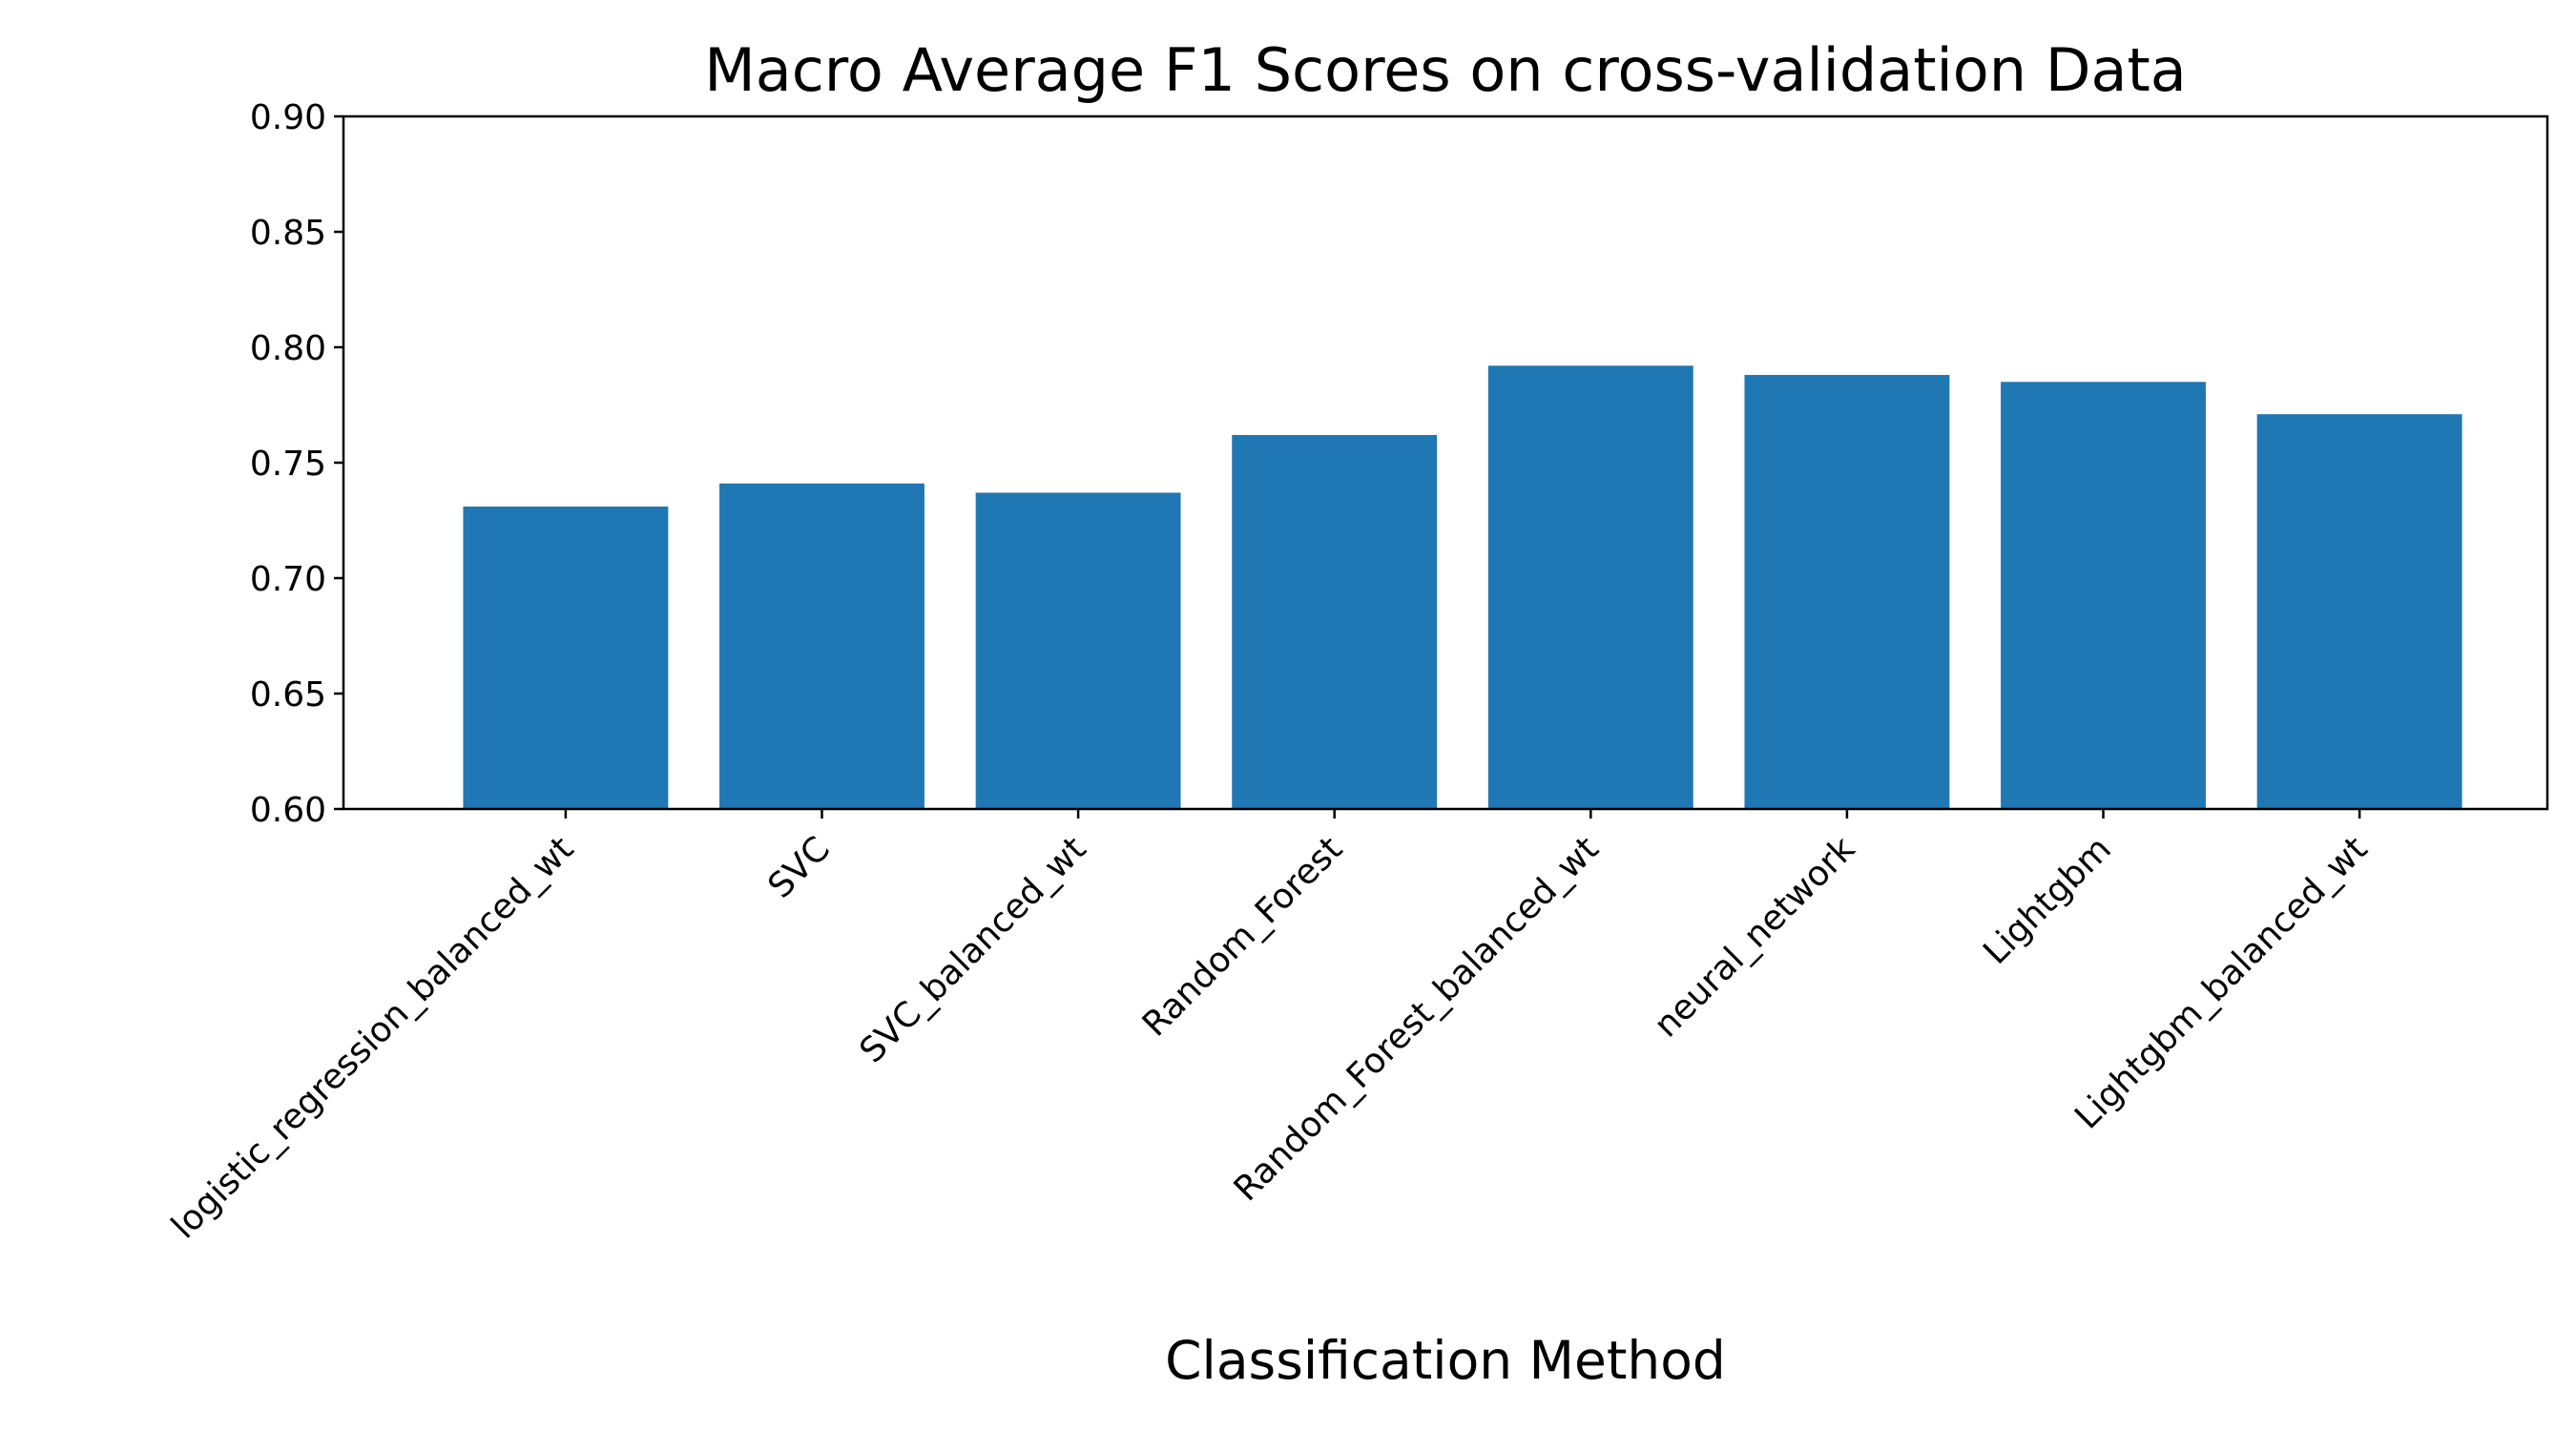  What do you see at coordinates (288, 465) in the screenshot?
I see `y-tick-label: 0.75` at bounding box center [288, 465].